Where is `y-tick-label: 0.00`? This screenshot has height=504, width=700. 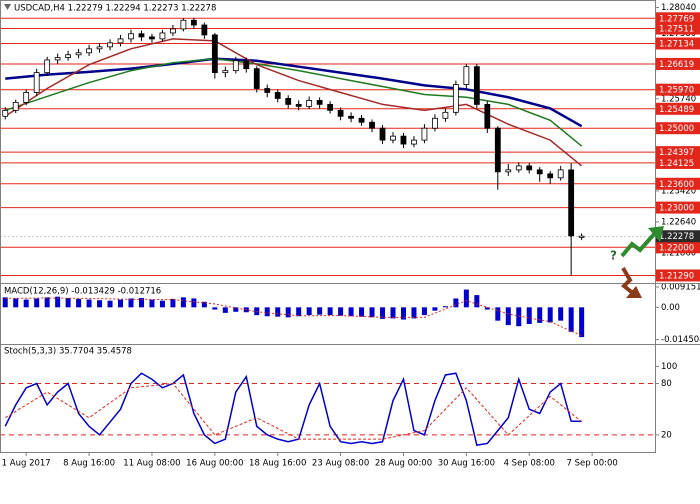
y-tick-label: 0.00 is located at coordinates (670, 308).